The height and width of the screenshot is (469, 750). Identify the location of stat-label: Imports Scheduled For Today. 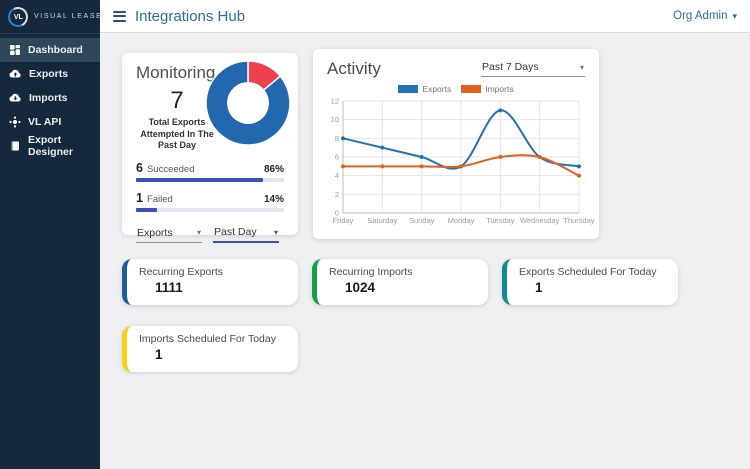
(207, 339).